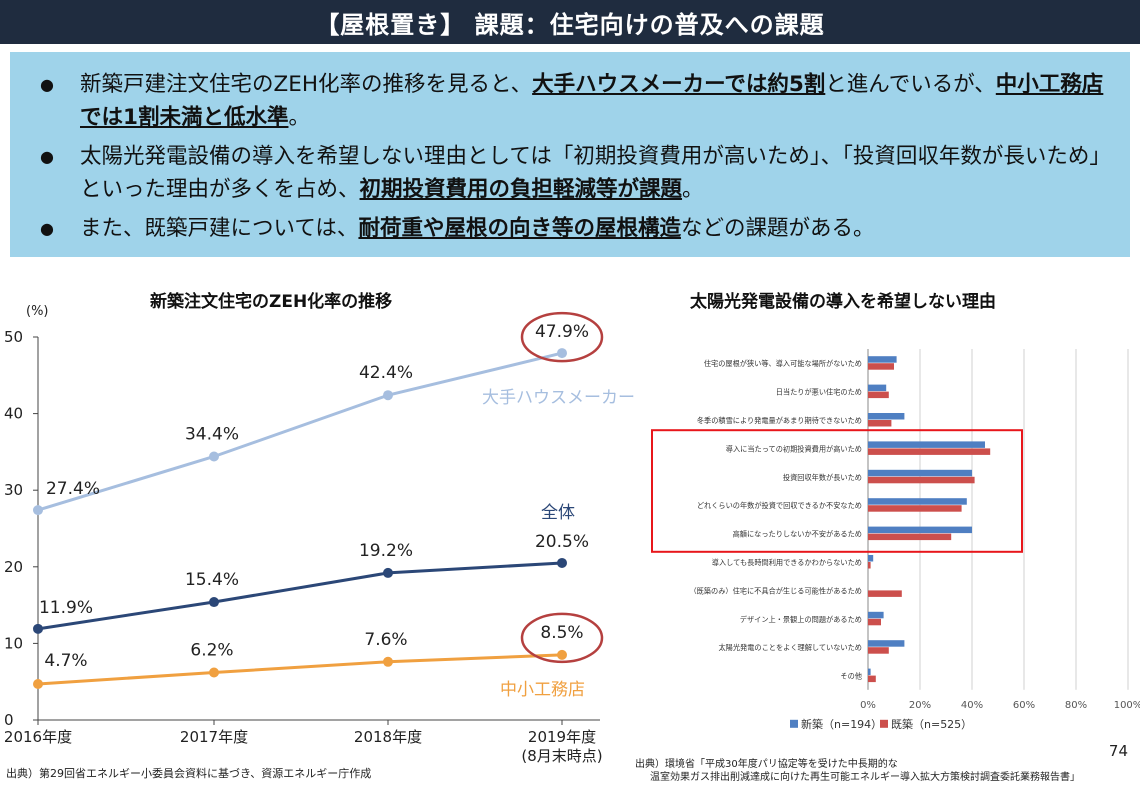 This screenshot has height=785, width=1140. Describe the element at coordinates (837, 491) in the screenshot. I see `highlight-box` at that location.